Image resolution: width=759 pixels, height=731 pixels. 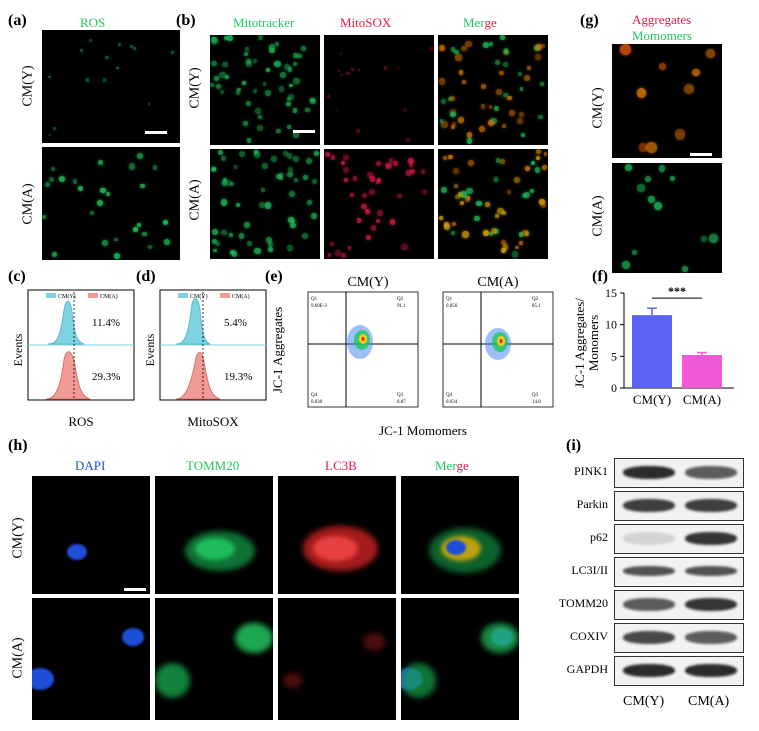 What do you see at coordinates (452, 306) in the screenshot?
I see `svg-text: 0.056` at bounding box center [452, 306].